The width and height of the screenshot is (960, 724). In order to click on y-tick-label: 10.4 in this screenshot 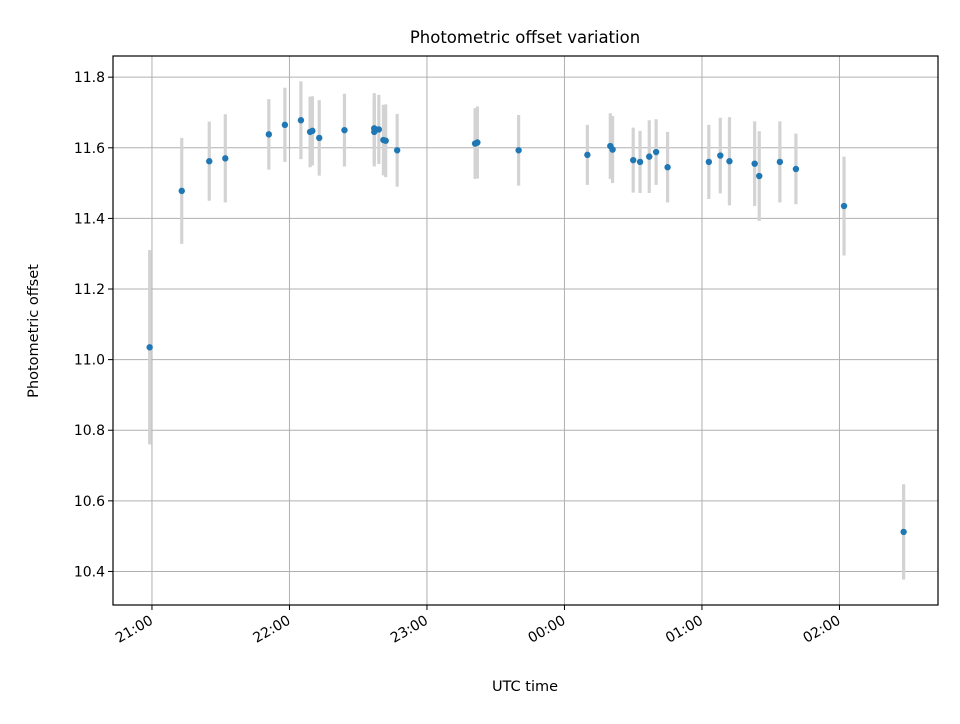, I will do `click(89, 572)`.